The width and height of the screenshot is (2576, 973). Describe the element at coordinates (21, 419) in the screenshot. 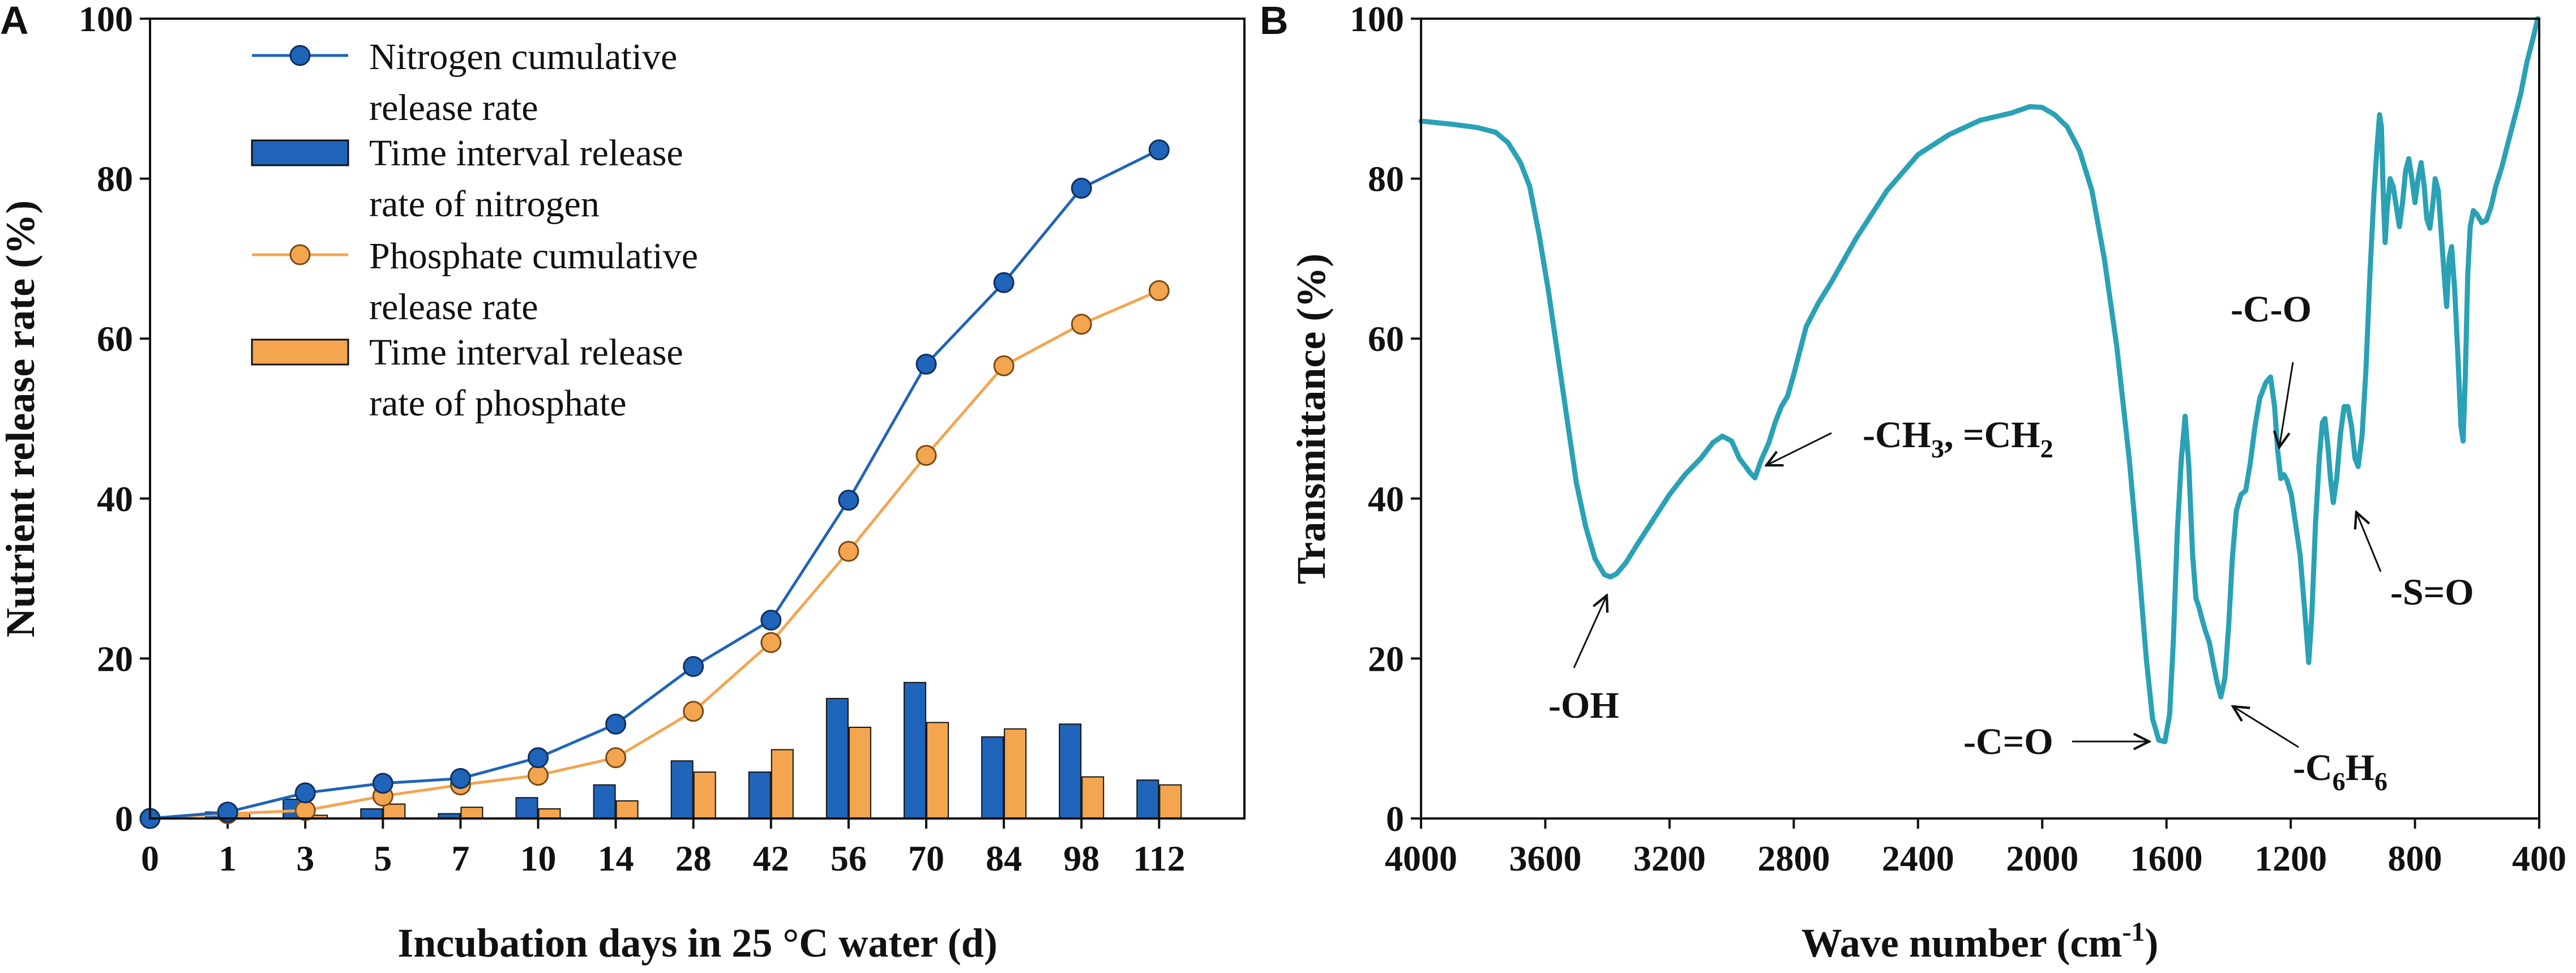

I see `panel-a-y-axis-label: Nutrient release rate (%)` at that location.